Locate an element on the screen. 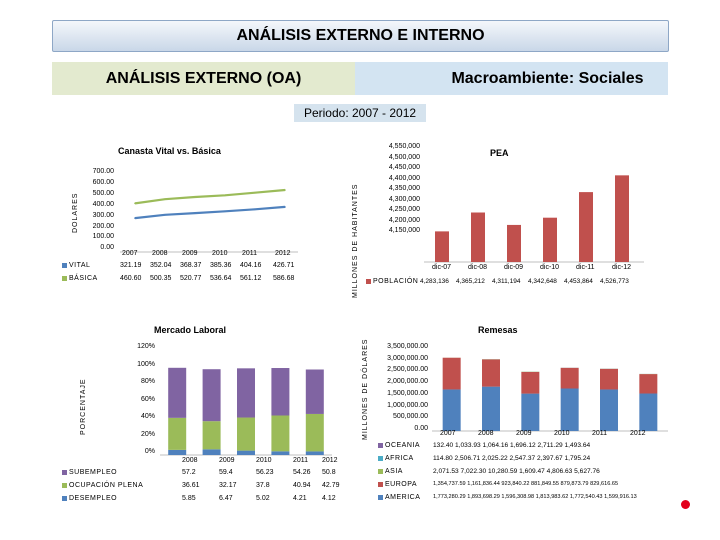  period-text: Periodo: 2007 - 2012 is located at coordinates (360, 113).